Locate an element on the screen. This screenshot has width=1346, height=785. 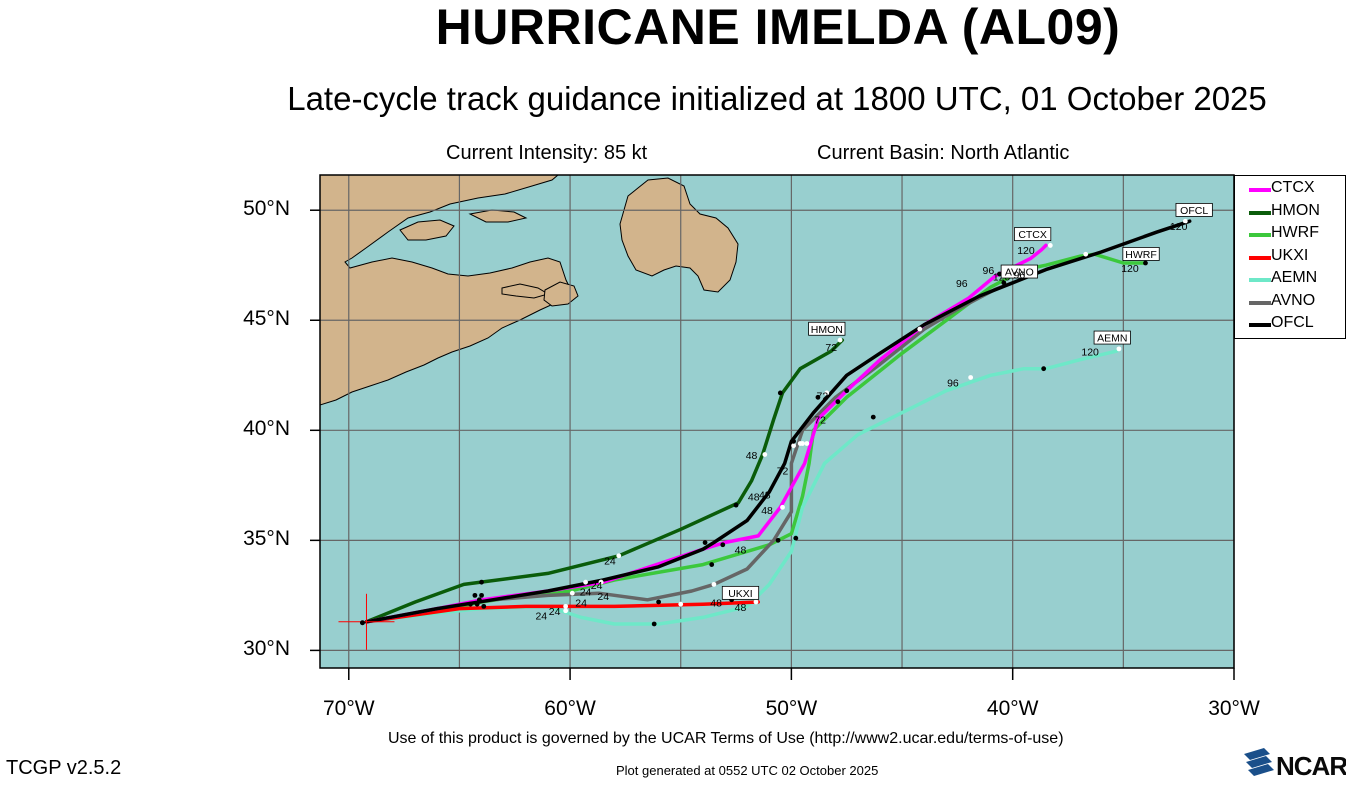
ncar-logo-icon is located at coordinates (1259, 762).